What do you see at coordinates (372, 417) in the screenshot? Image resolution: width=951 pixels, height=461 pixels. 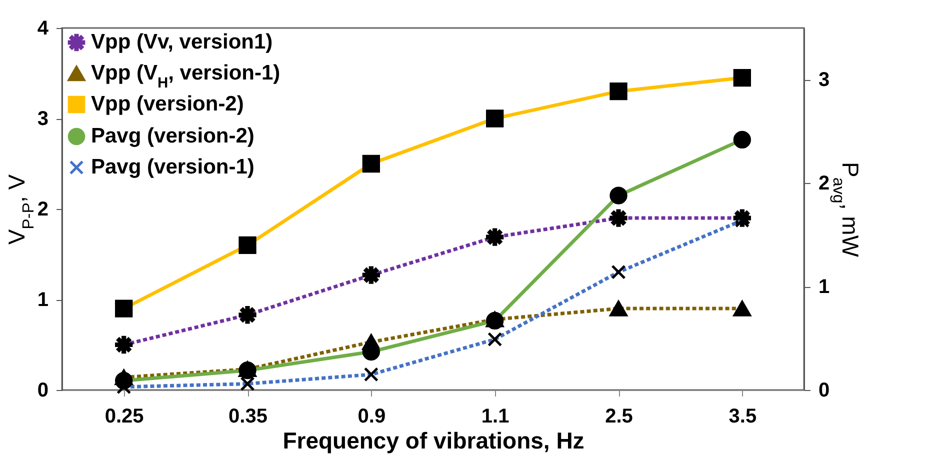 I see `x-tick-label: 0.9` at bounding box center [372, 417].